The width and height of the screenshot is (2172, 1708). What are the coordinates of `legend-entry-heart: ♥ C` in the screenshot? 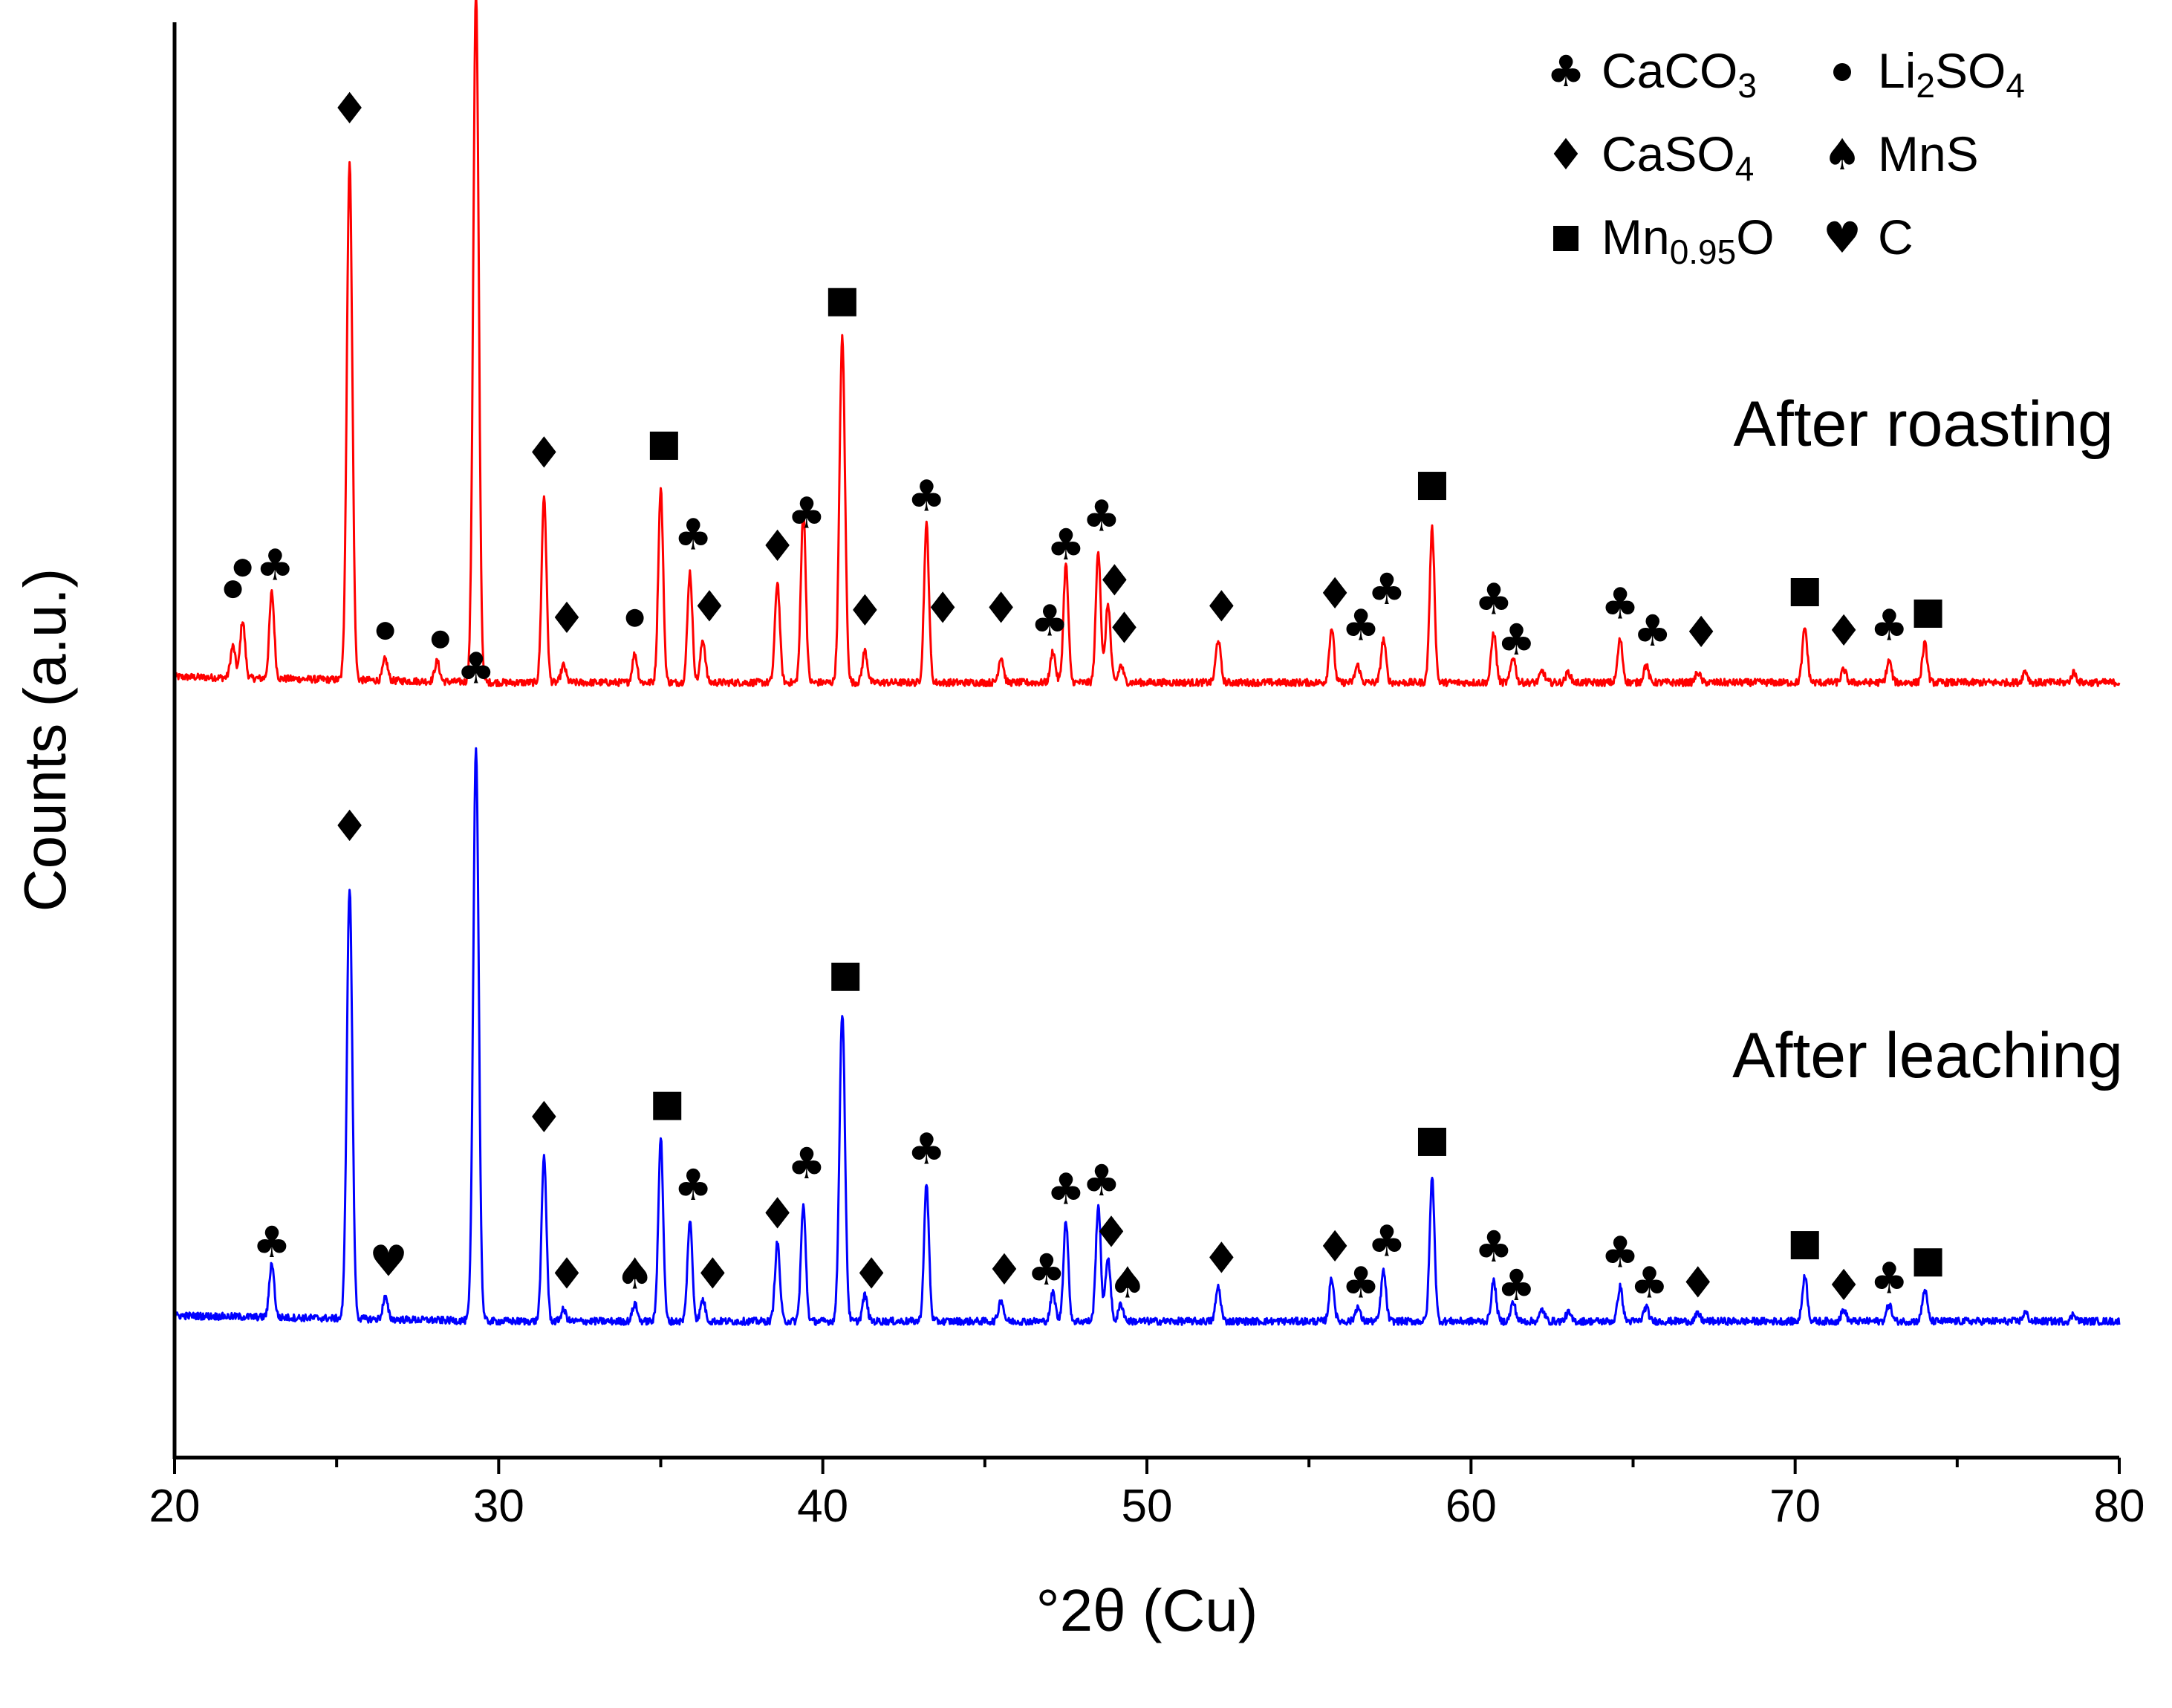 It's located at (1868, 237).